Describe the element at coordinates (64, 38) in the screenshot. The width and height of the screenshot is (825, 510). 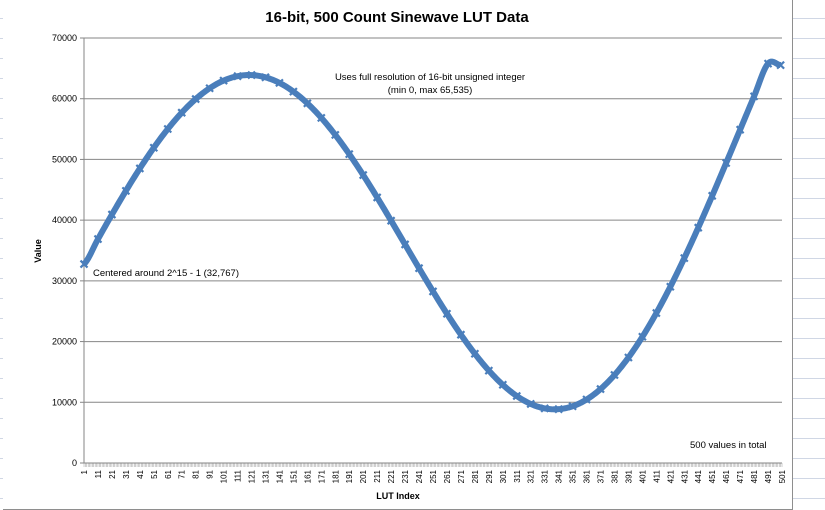
I see `y-tick-label: 70000` at that location.